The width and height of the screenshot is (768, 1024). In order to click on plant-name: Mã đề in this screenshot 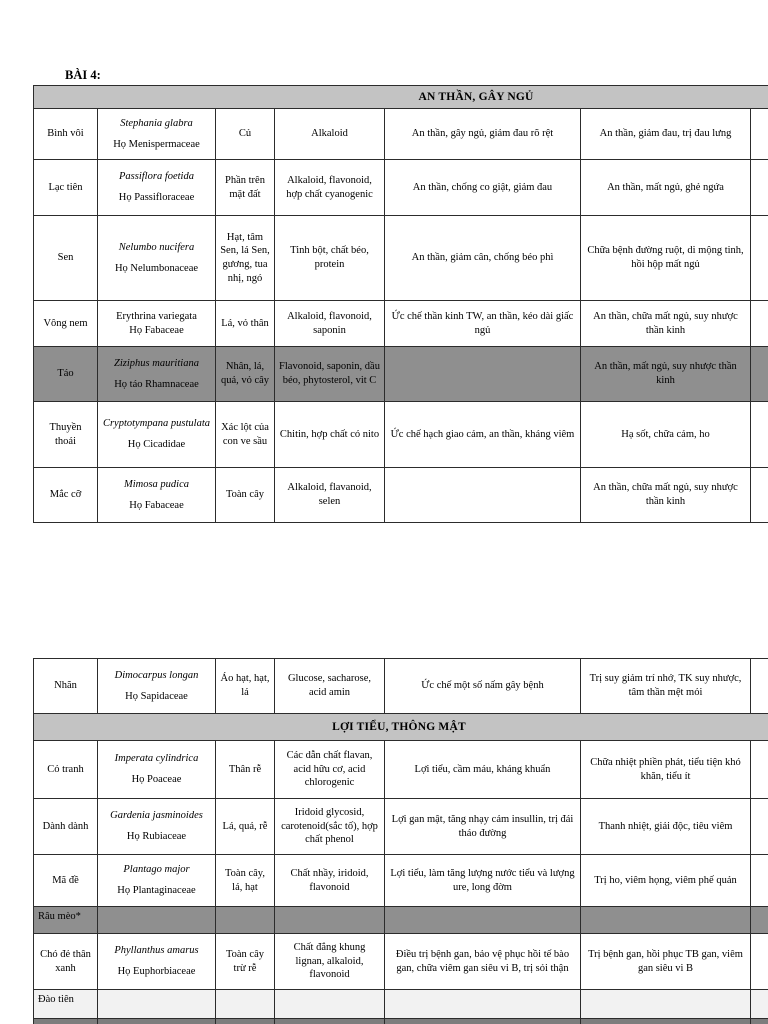, I will do `click(65, 880)`.